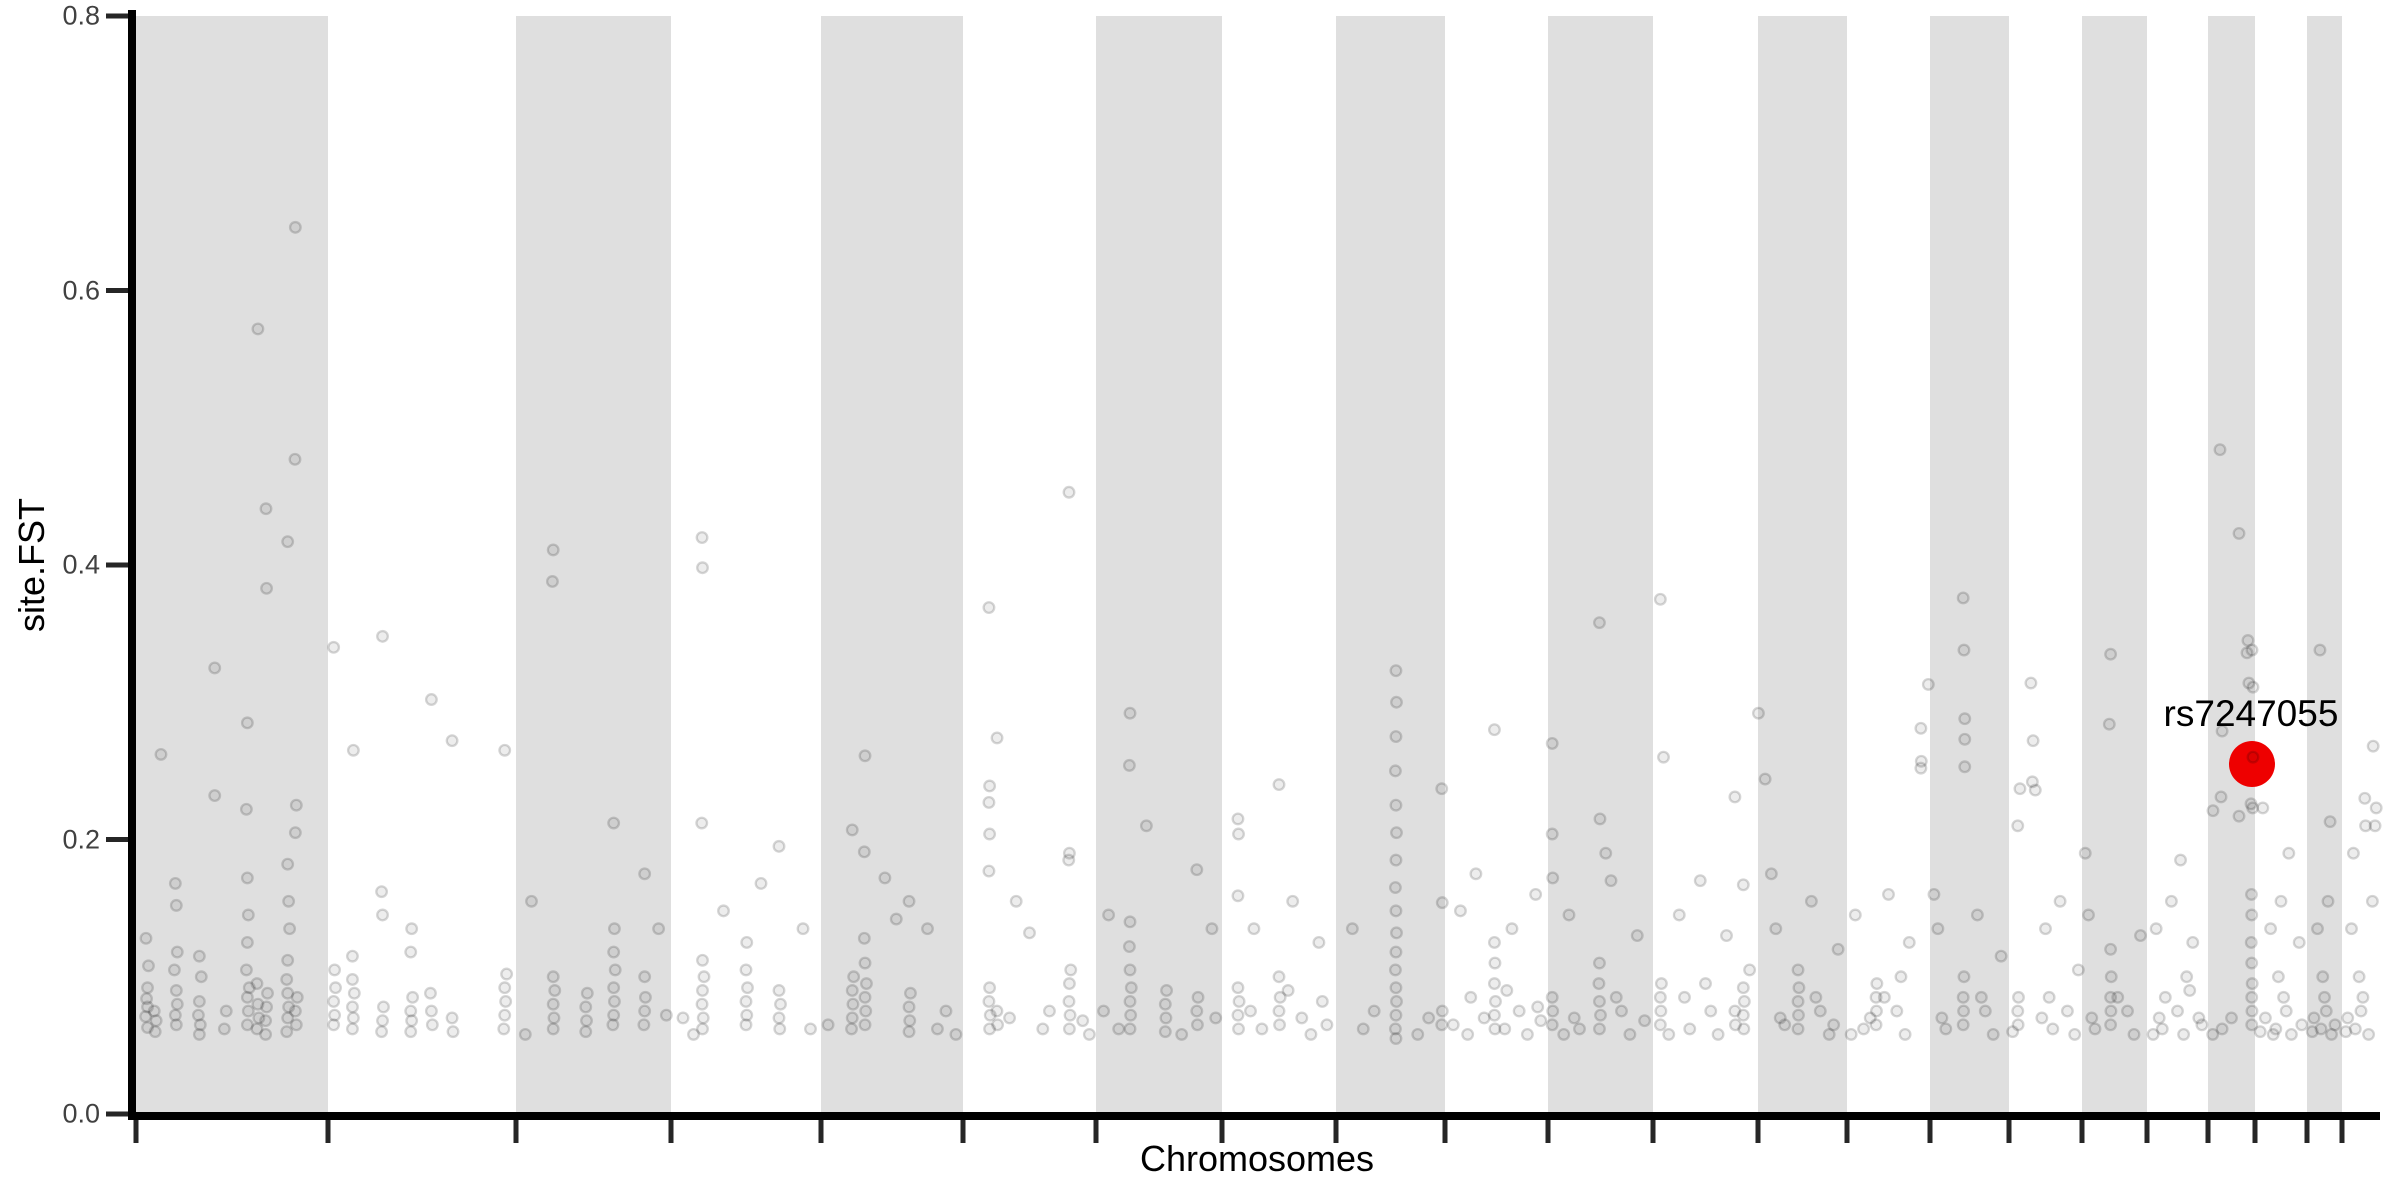 Image resolution: width=2400 pixels, height=1200 pixels. What do you see at coordinates (81, 15) in the screenshot?
I see `y-tick-label-0.8: 0.8` at bounding box center [81, 15].